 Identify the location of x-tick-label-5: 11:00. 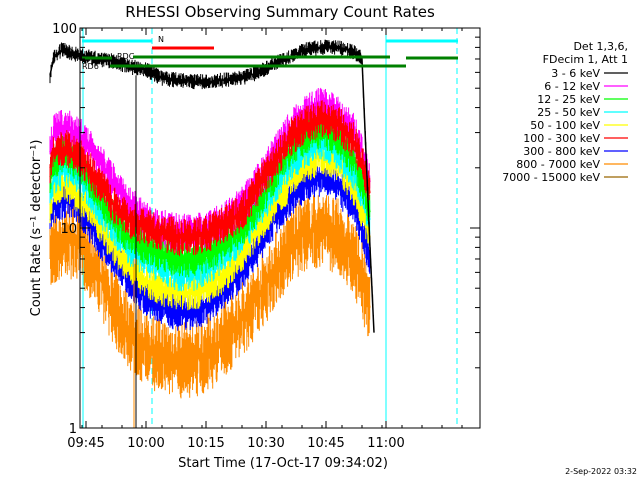
(385, 443).